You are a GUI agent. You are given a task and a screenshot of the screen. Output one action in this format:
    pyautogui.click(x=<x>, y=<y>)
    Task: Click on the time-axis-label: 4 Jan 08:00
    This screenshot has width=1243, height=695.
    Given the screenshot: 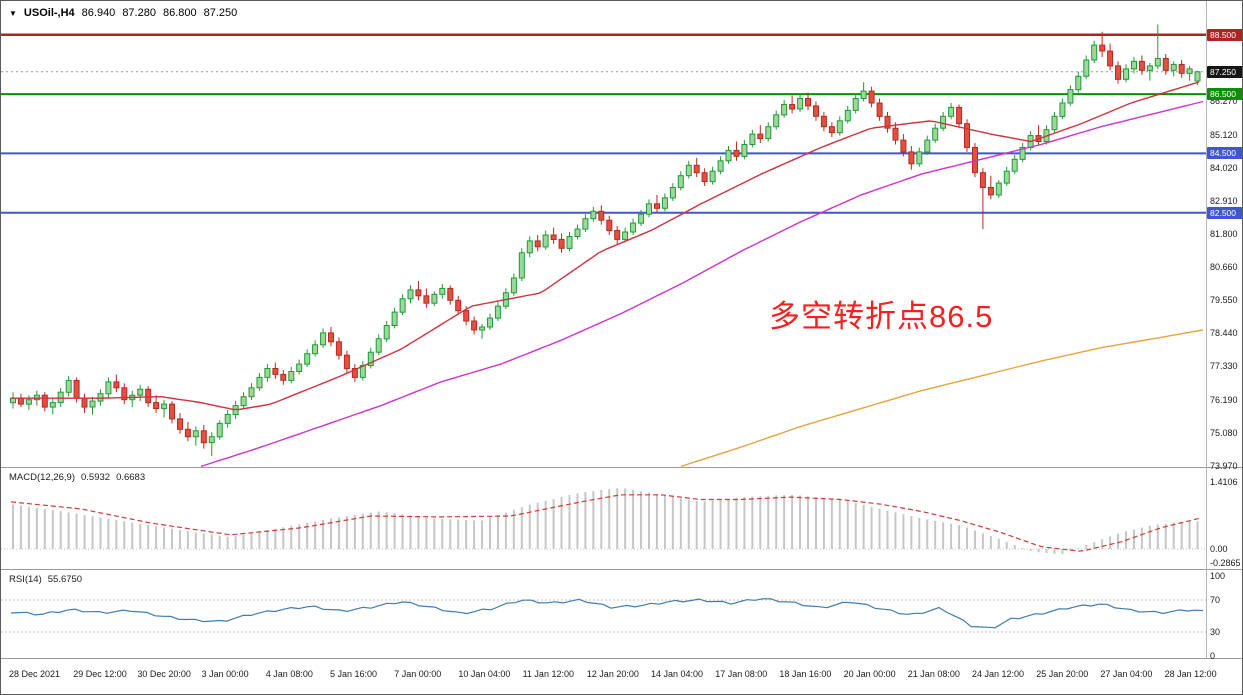 What is the action you would take?
    pyautogui.click(x=289, y=674)
    